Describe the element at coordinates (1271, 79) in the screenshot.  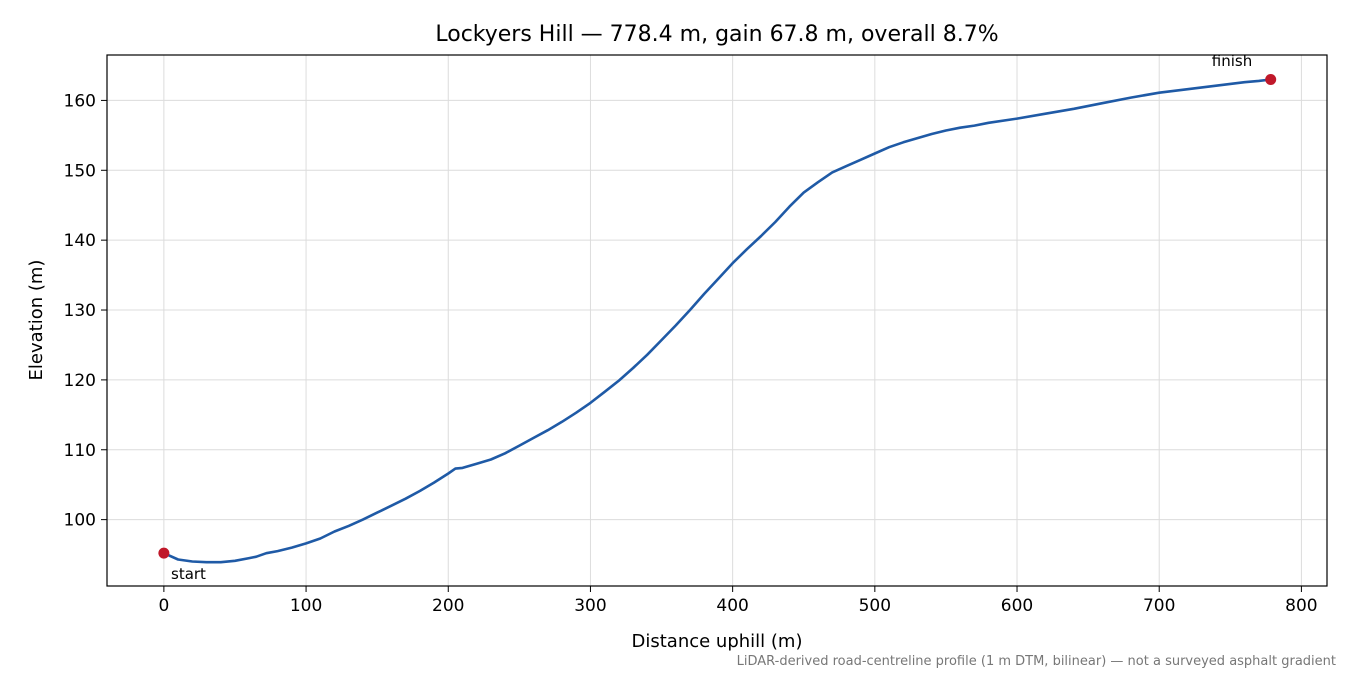
I see `finish-marker` at that location.